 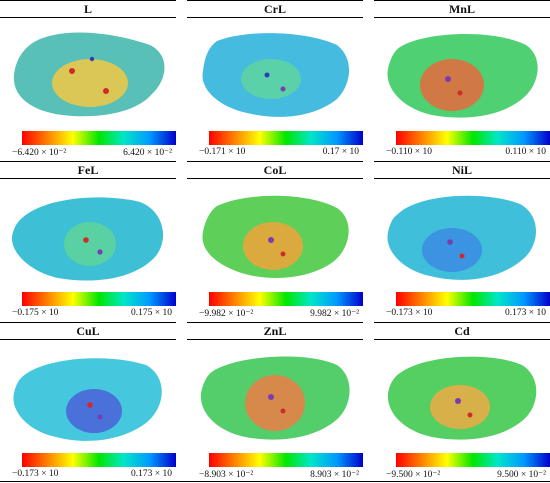 What do you see at coordinates (275, 481) in the screenshot?
I see `bottom-rule` at bounding box center [275, 481].